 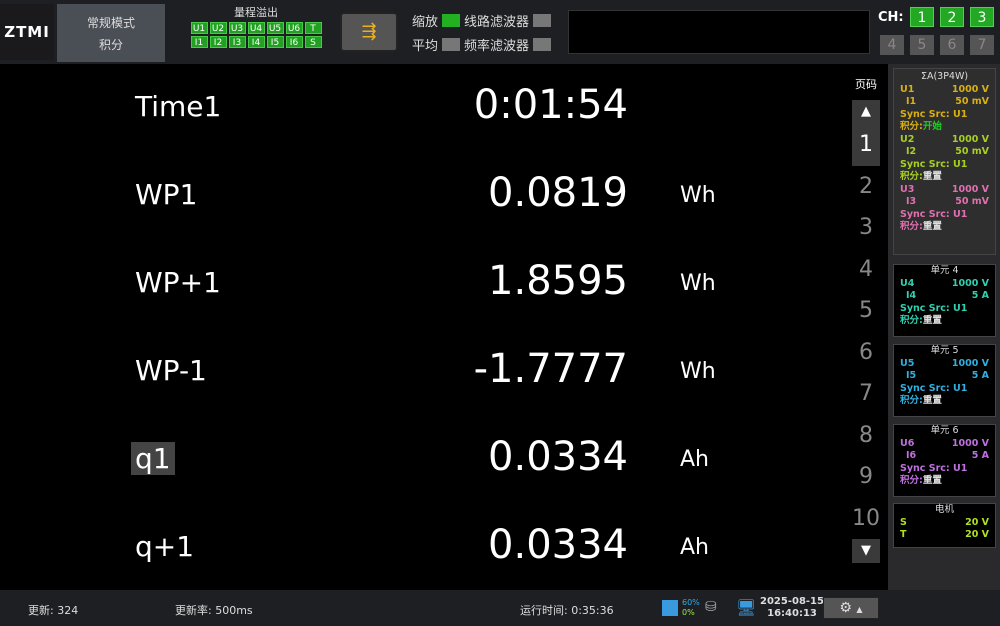 What do you see at coordinates (425, 22) in the screenshot?
I see `scale-label: 缩放` at bounding box center [425, 22].